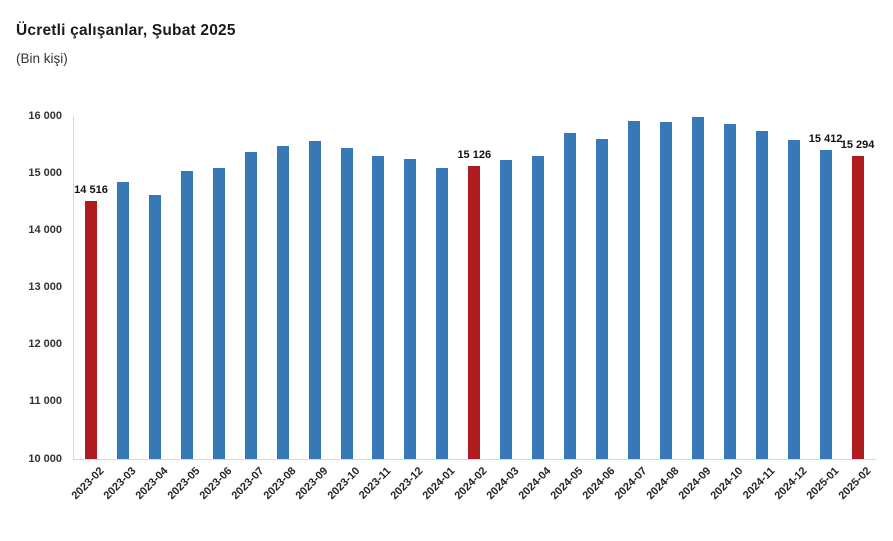 This screenshot has height=541, width=893. What do you see at coordinates (280, 484) in the screenshot?
I see `x-axis-tick-label-2023-08: 2023-08` at bounding box center [280, 484].